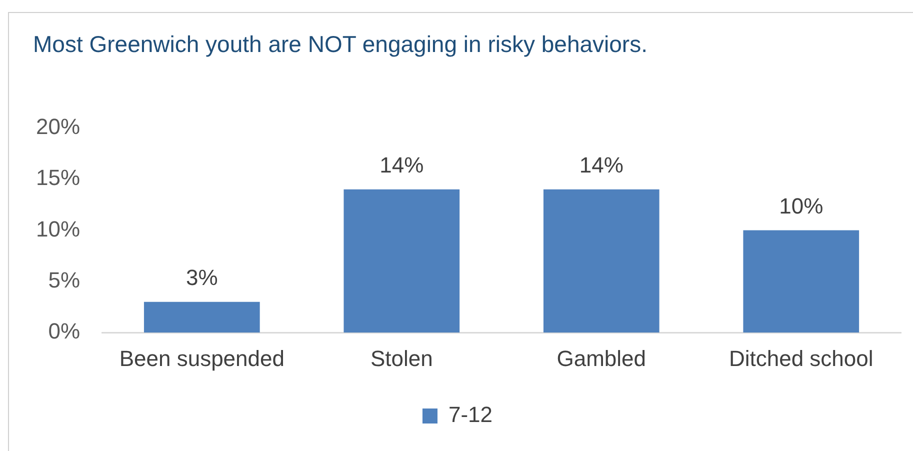  I want to click on y-tick-label: 15%, so click(58, 177).